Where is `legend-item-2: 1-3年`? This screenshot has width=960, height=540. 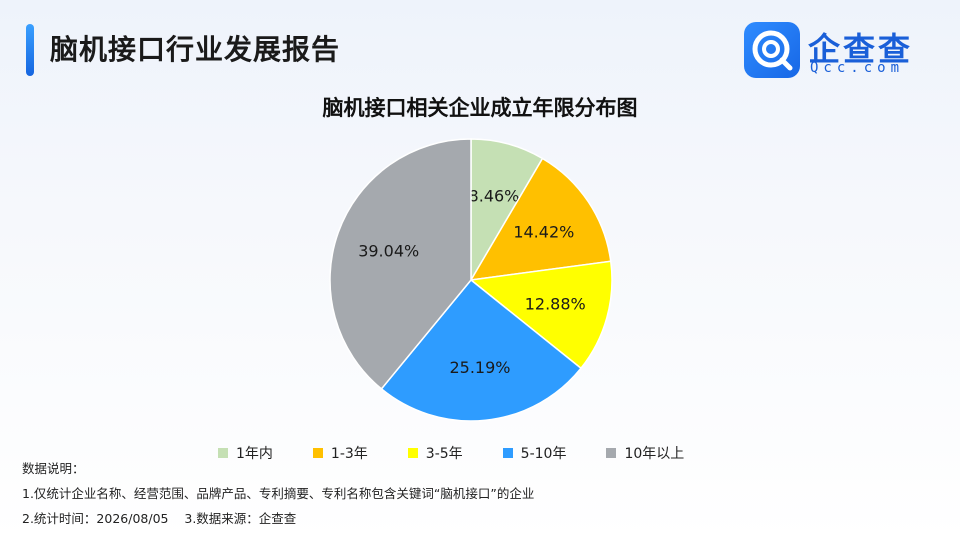
legend-item-2: 1-3年 is located at coordinates (340, 453).